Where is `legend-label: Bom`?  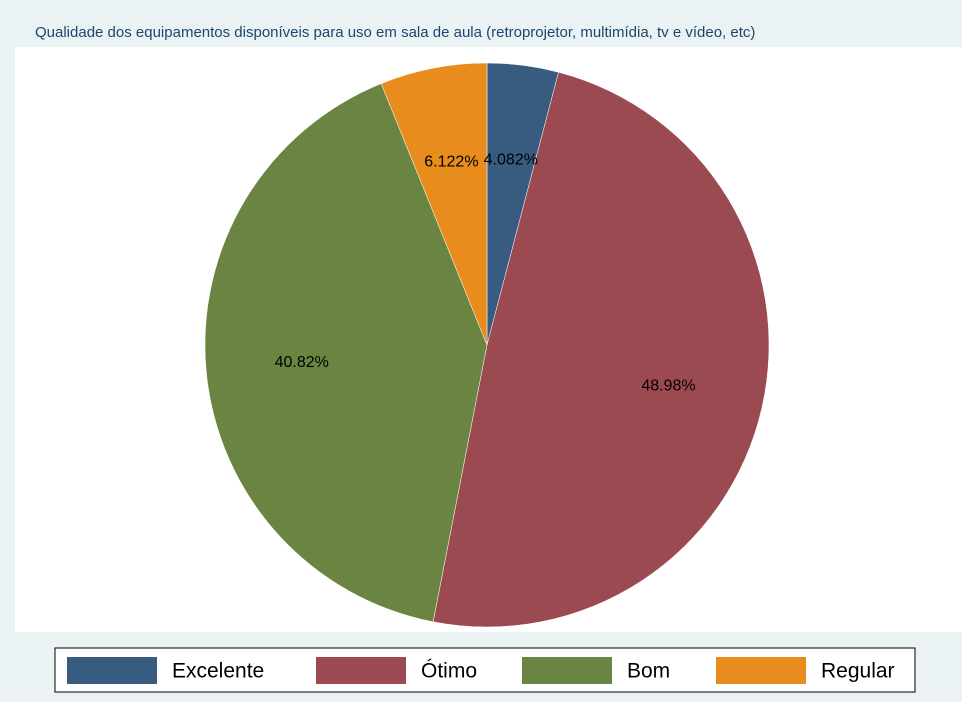
legend-label: Bom is located at coordinates (648, 671).